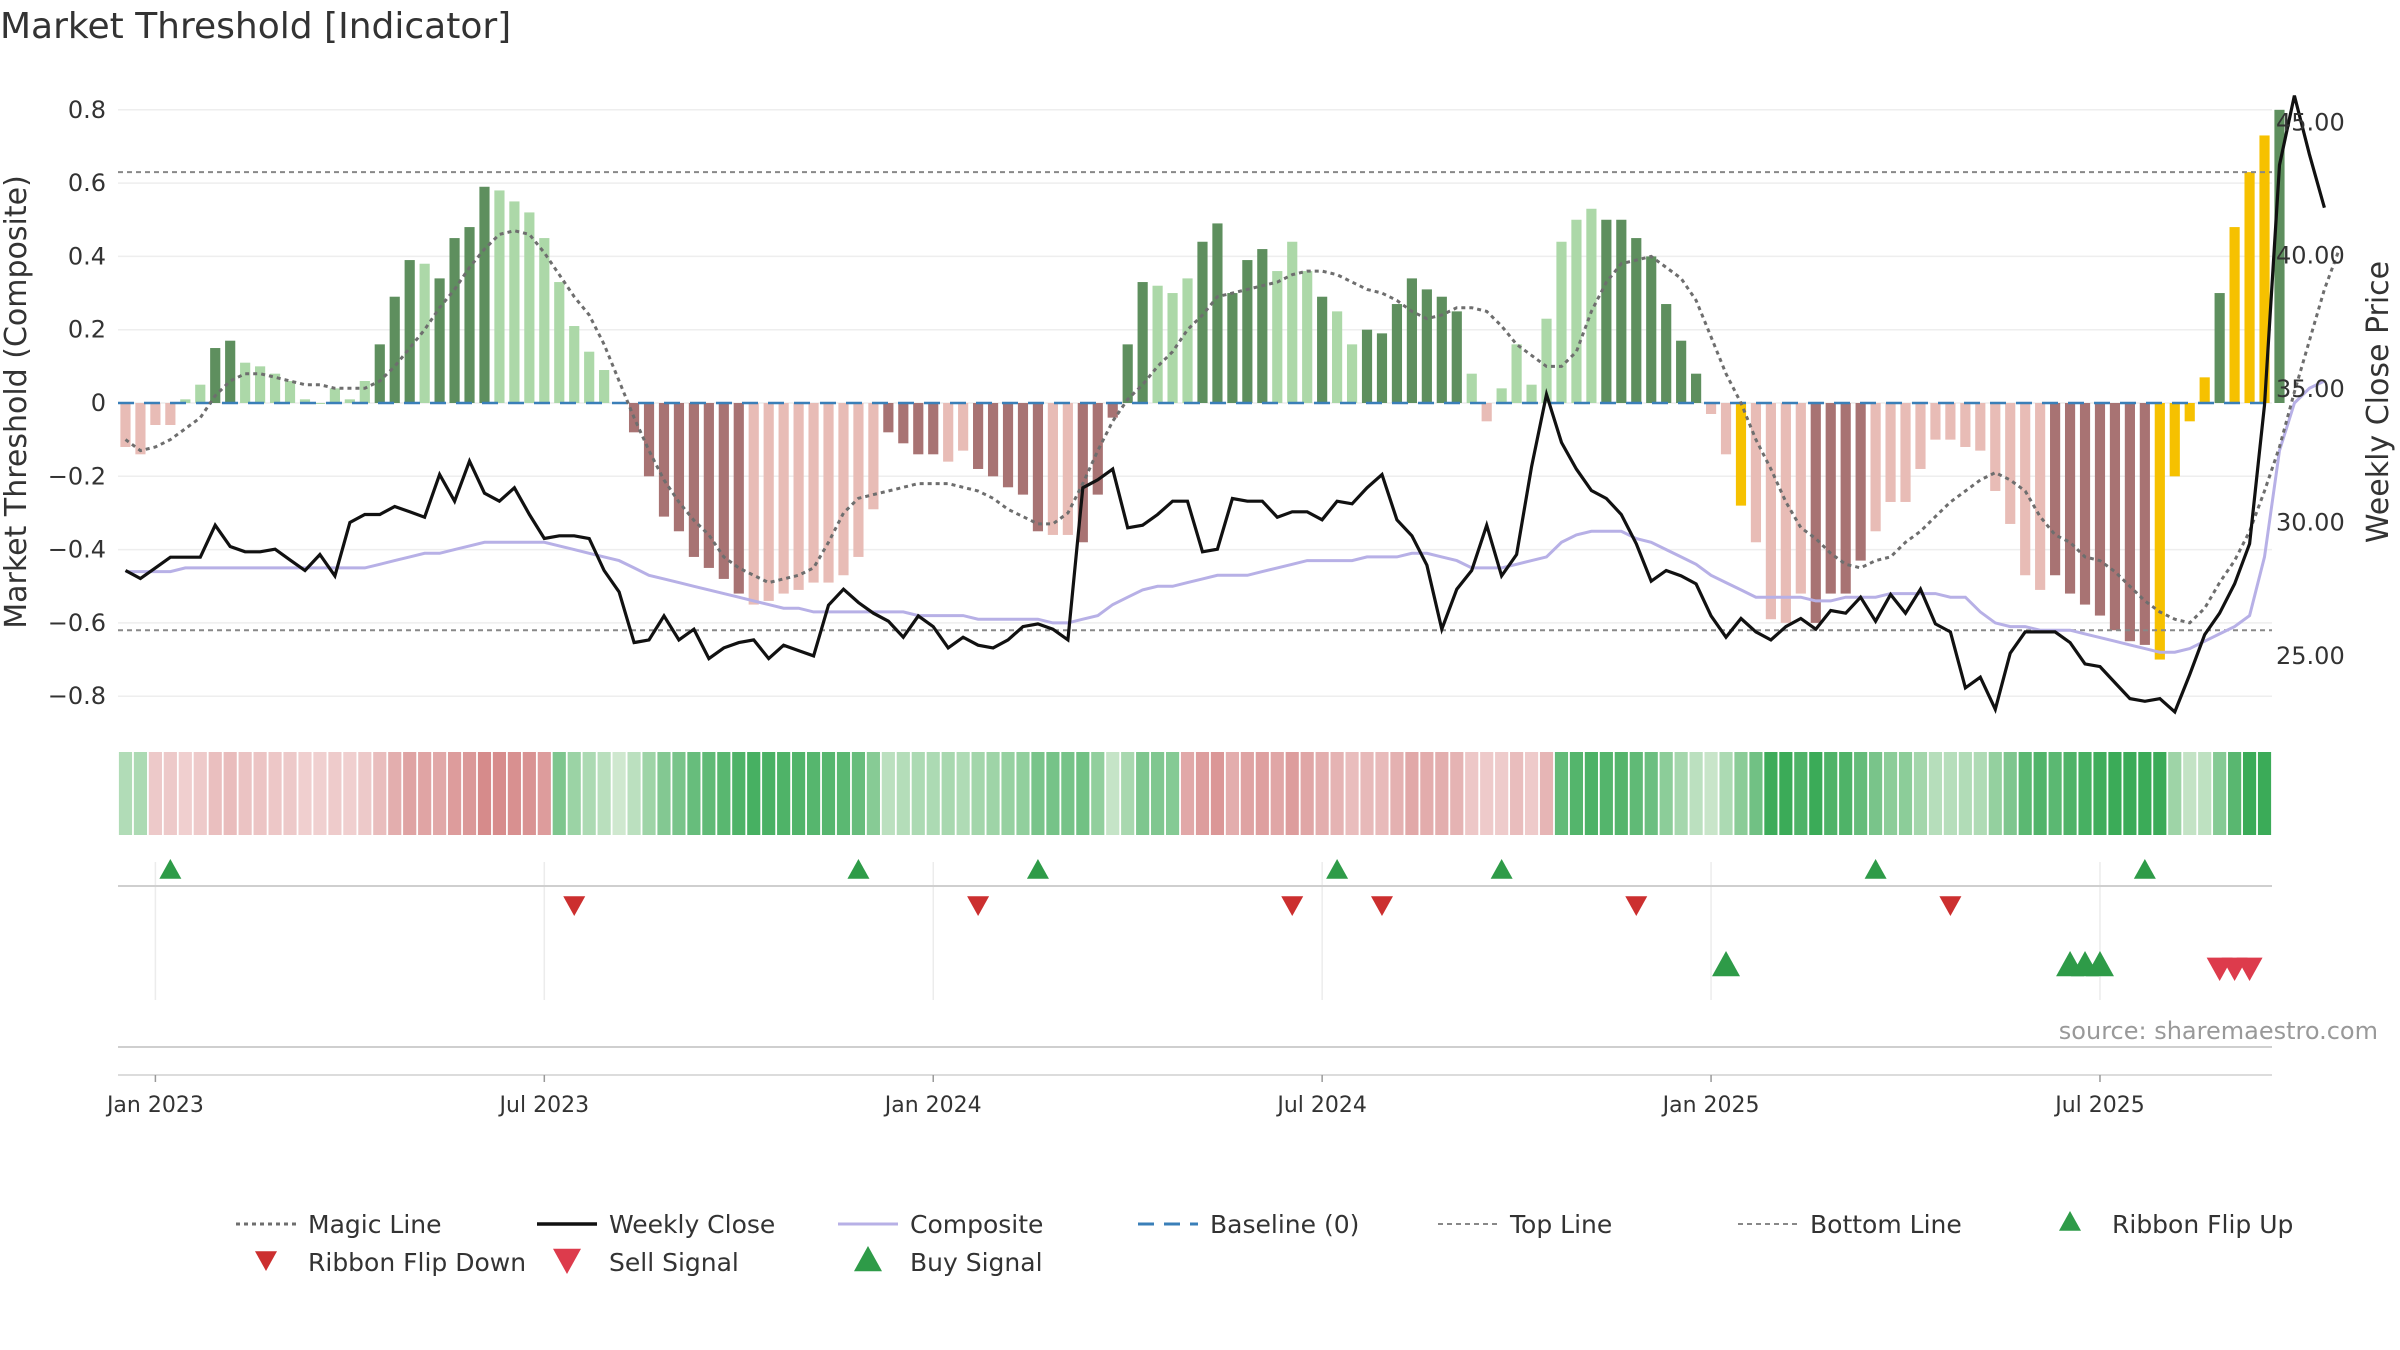 The height and width of the screenshot is (1350, 2400). Describe the element at coordinates (656, 1224) in the screenshot. I see `legend-item: Weekly Close` at that location.